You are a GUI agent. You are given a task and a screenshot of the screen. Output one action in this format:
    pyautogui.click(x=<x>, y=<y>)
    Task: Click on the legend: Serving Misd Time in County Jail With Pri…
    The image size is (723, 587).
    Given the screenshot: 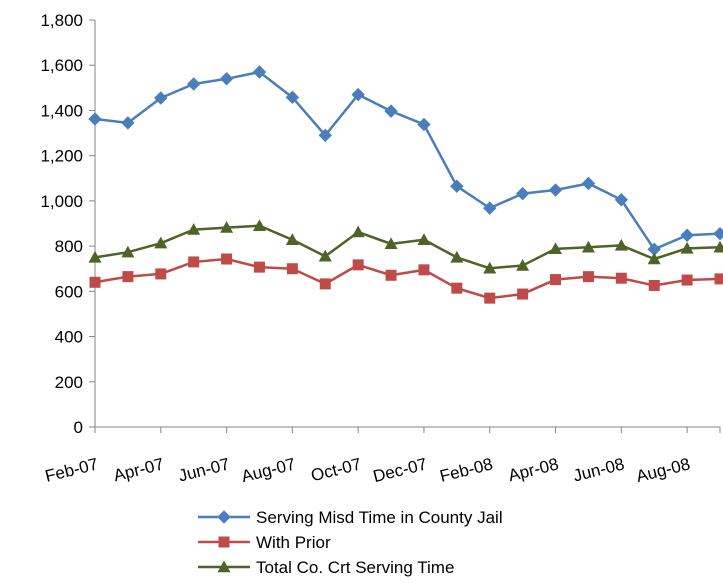 What is the action you would take?
    pyautogui.click(x=350, y=542)
    